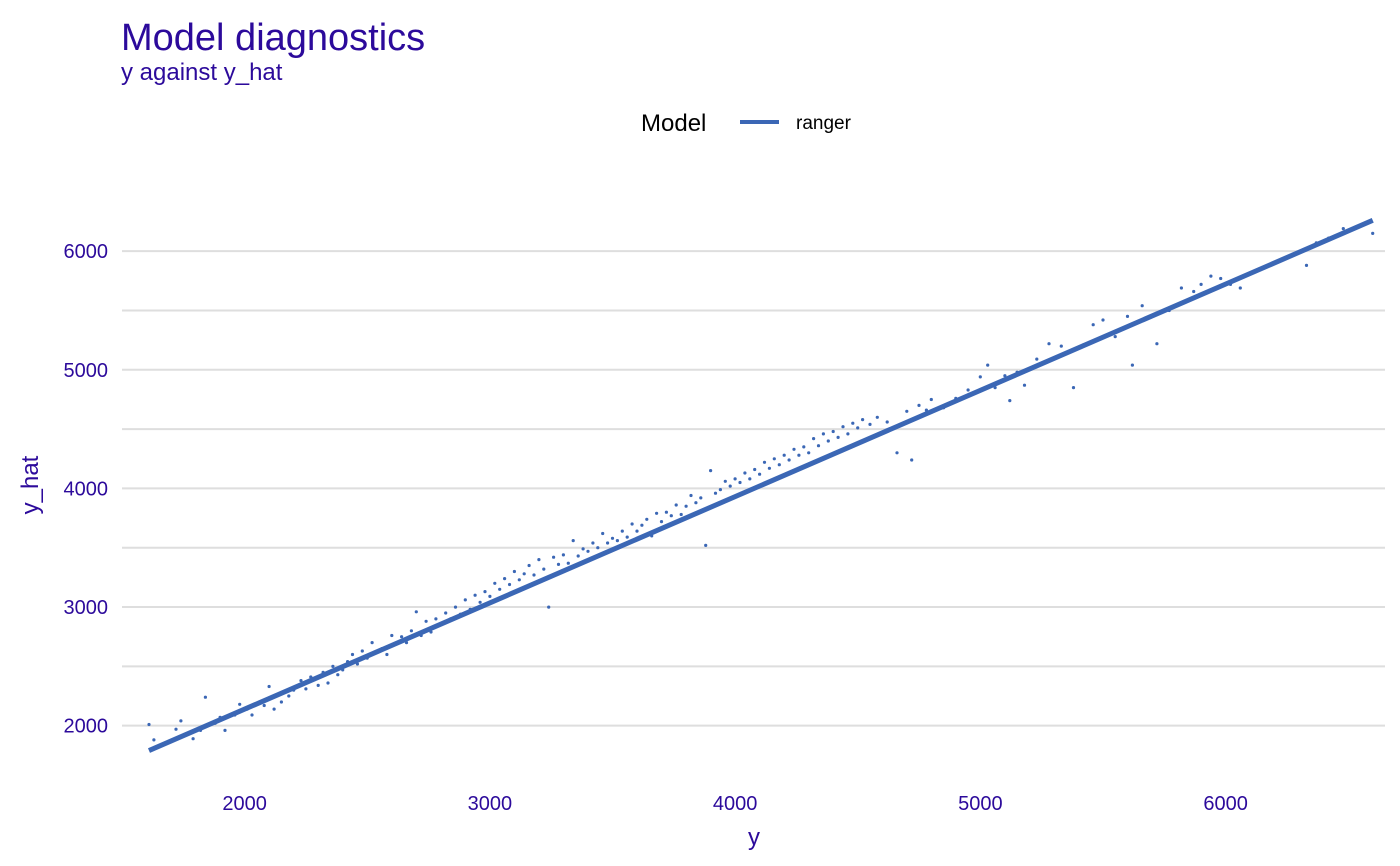 This screenshot has height=866, width=1400. Describe the element at coordinates (244, 804) in the screenshot. I see `x-tick-label-2000: 2000` at that location.